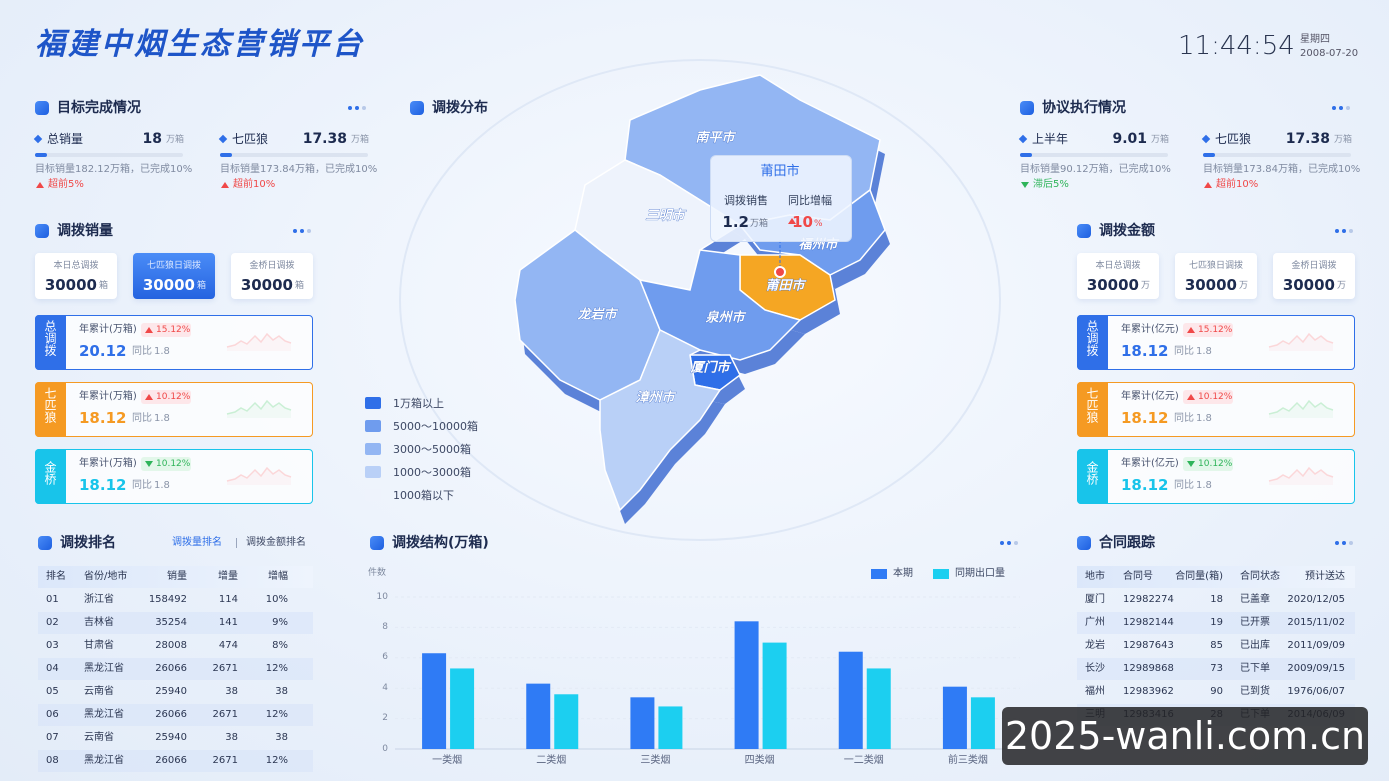 This screenshot has height=781, width=1389. Describe the element at coordinates (1316, 668) in the screenshot. I see `table-cell: 2009/09/15` at that location.